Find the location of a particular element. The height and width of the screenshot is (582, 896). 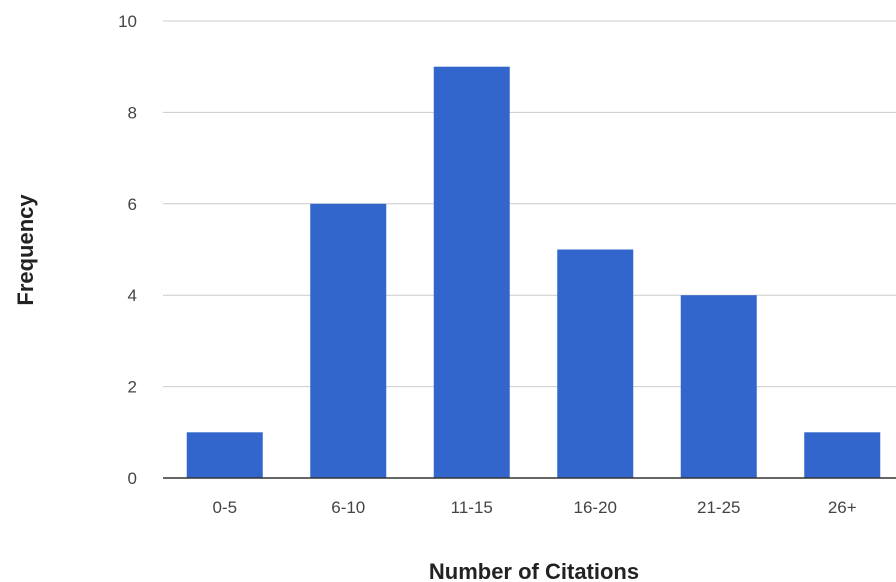

bar-26+ is located at coordinates (842, 455).